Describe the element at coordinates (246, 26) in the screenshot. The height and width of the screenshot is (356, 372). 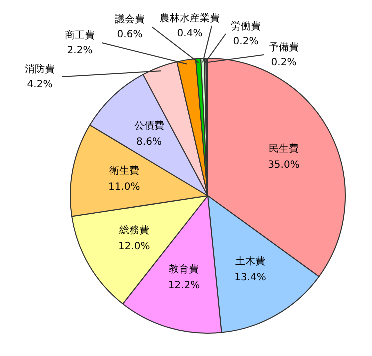
I see `slice-label: 労働費` at that location.